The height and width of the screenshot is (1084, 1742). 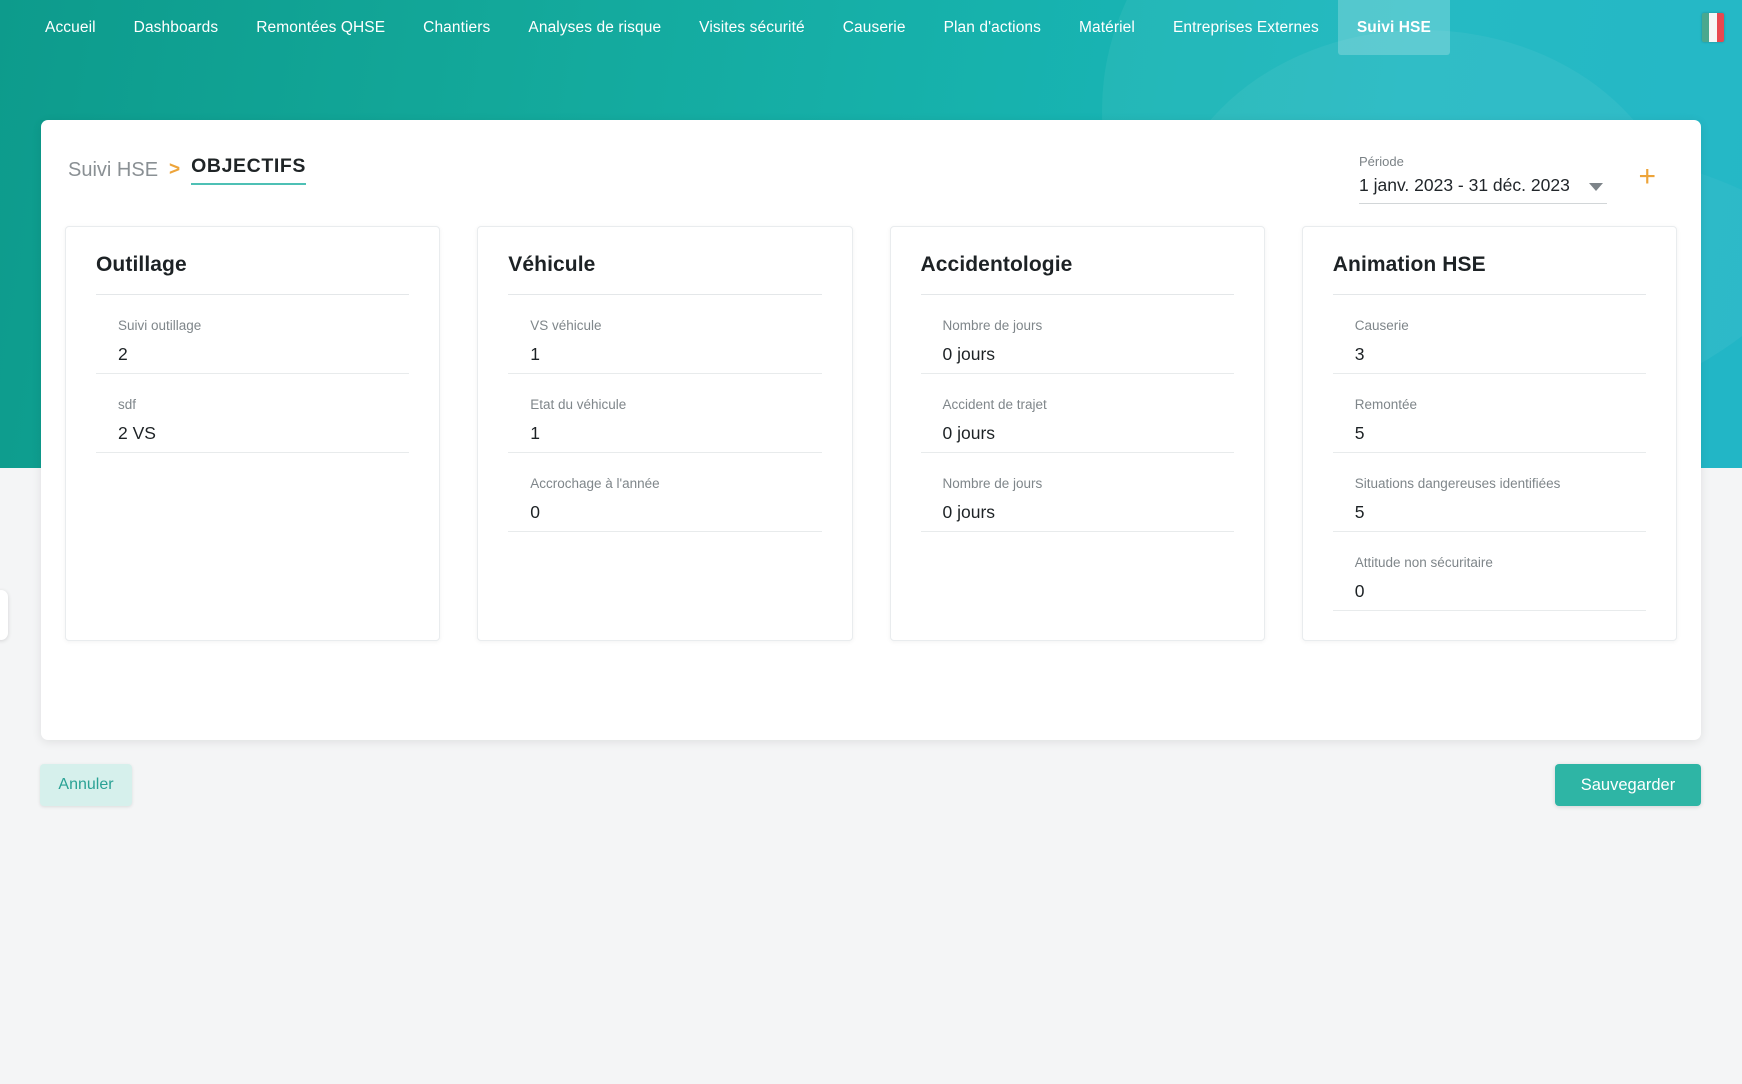 What do you see at coordinates (578, 404) in the screenshot?
I see `field-label: Etat du véhicule` at bounding box center [578, 404].